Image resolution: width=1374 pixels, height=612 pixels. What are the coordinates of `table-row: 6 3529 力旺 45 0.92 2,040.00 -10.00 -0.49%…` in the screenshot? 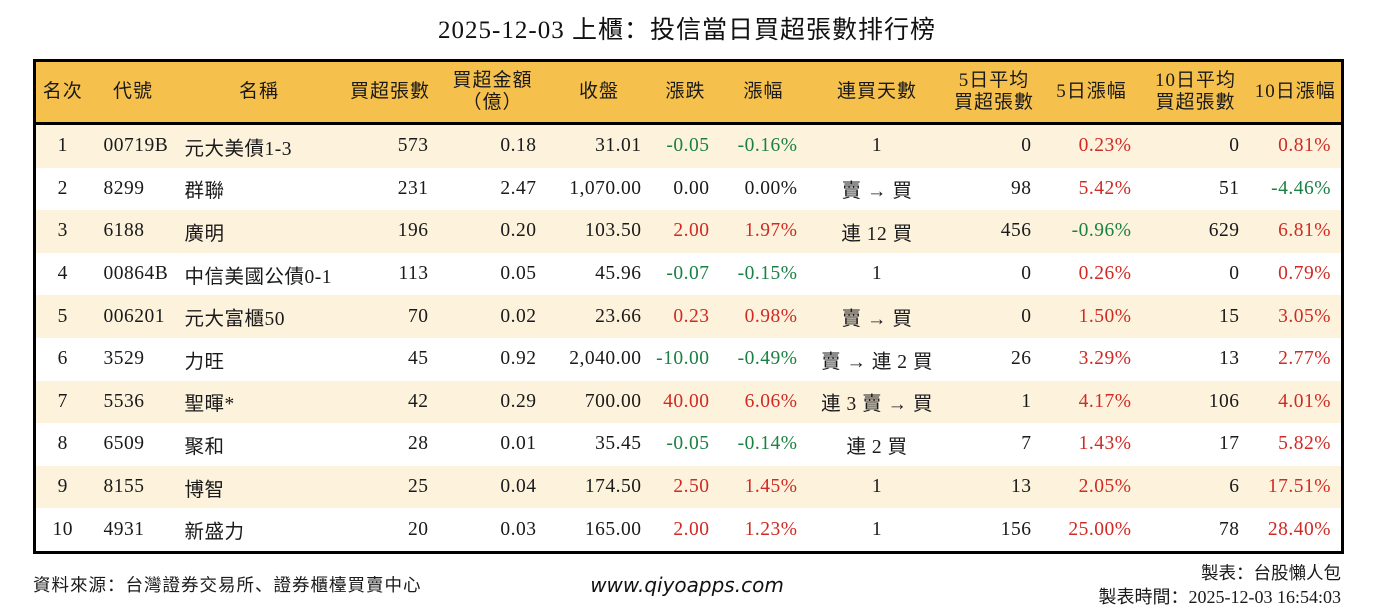 It's located at (688, 359).